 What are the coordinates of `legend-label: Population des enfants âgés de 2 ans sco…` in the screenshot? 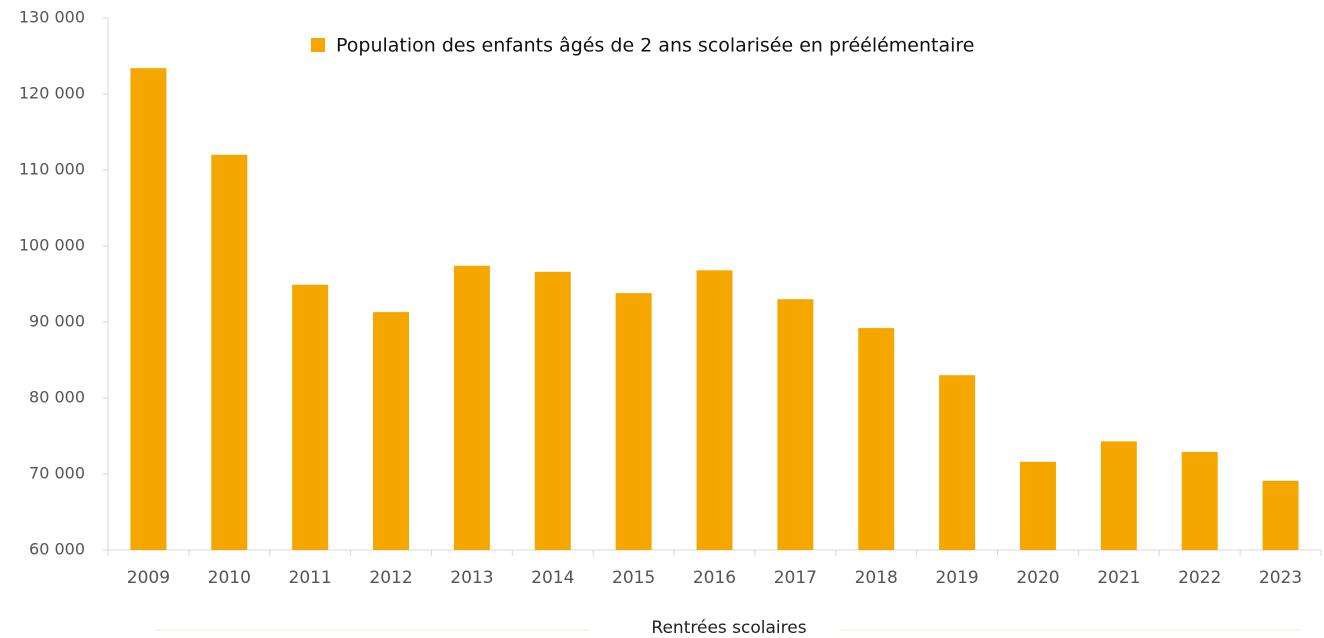 It's located at (655, 46).